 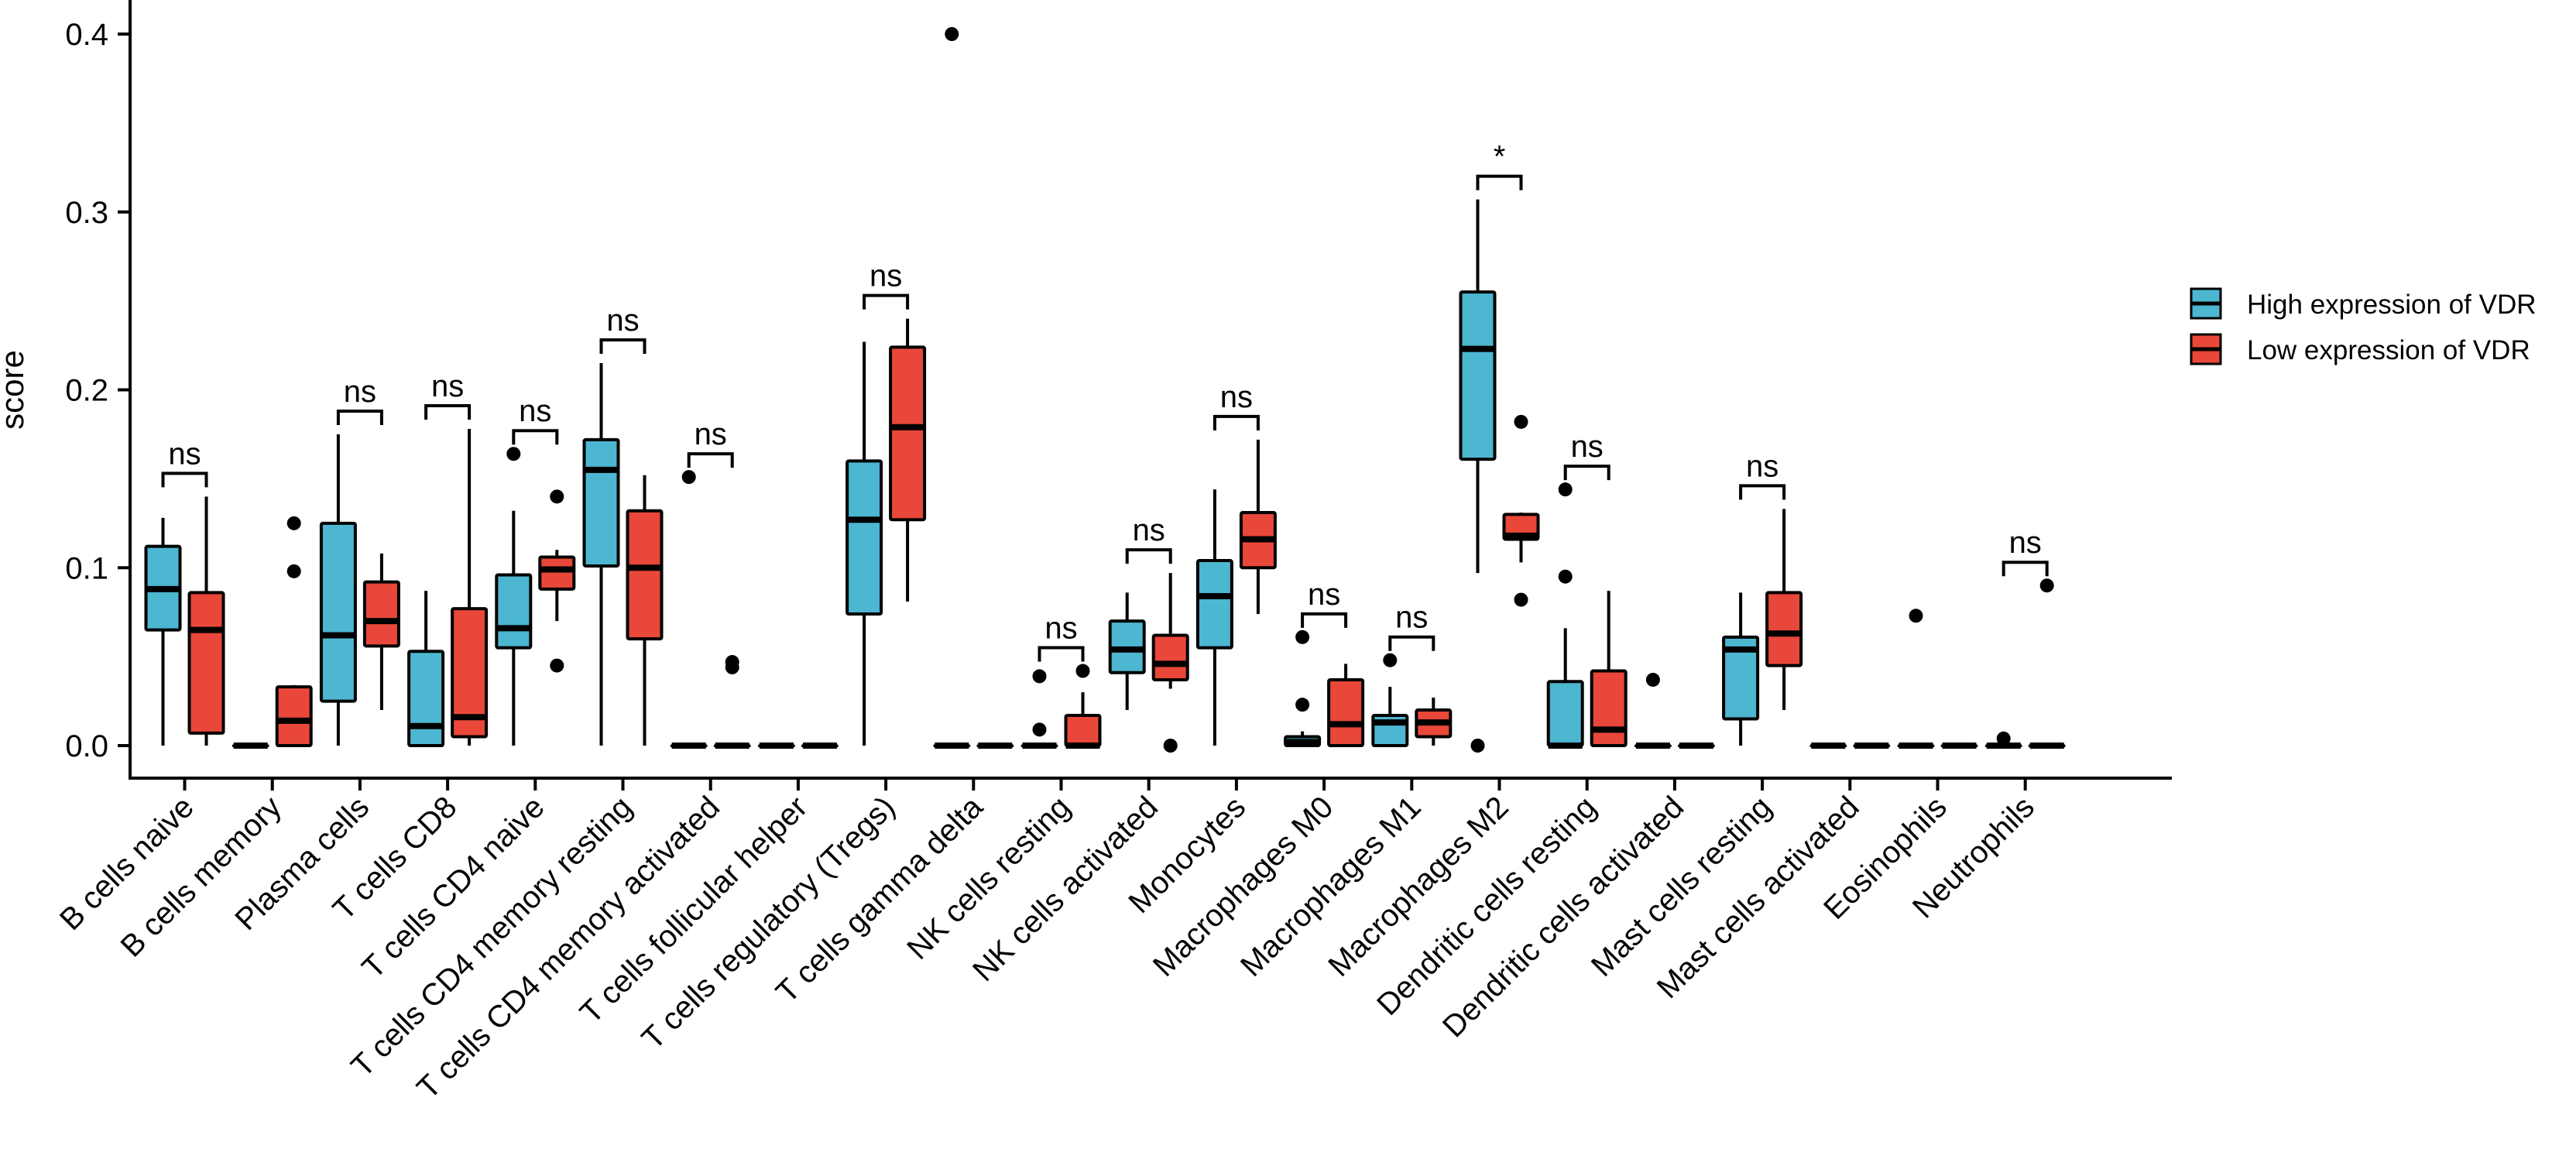 I want to click on significance-label: *, so click(x=1500, y=157).